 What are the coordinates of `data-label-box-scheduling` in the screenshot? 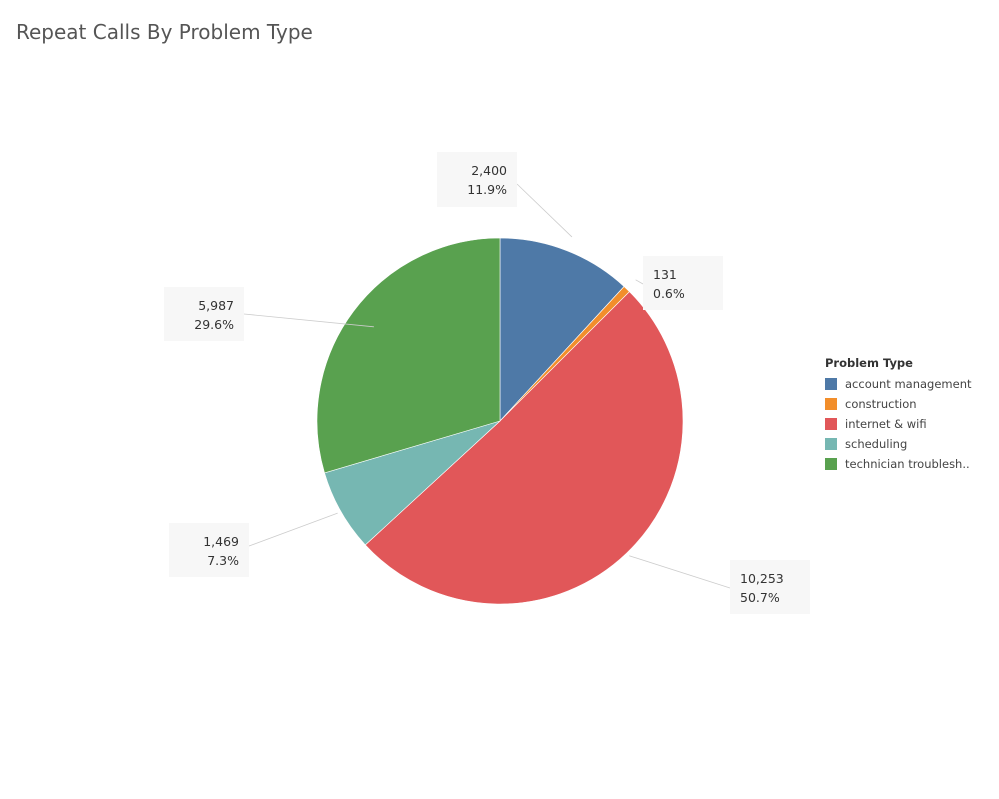 It's located at (209, 550).